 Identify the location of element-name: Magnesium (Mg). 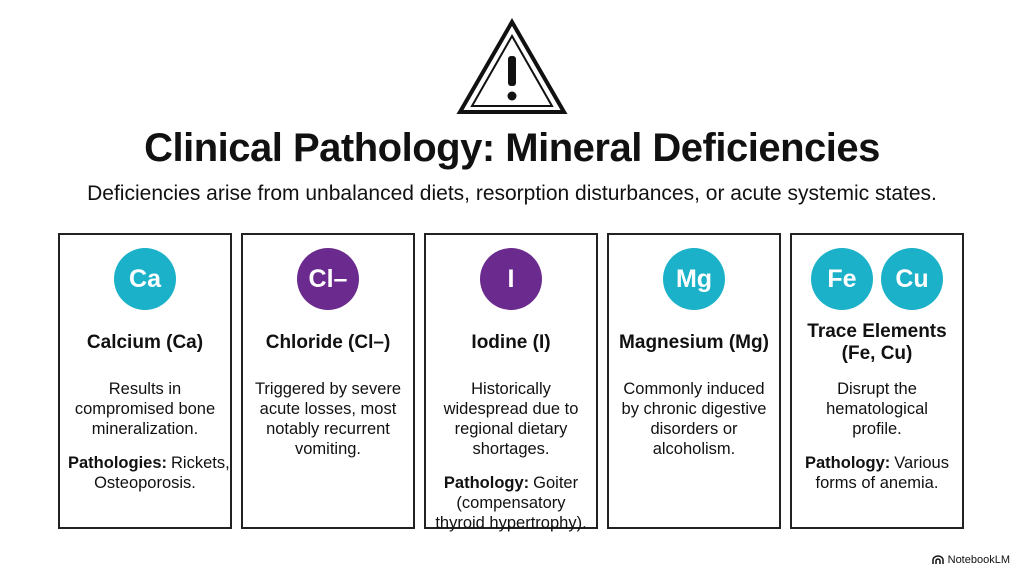
(694, 342).